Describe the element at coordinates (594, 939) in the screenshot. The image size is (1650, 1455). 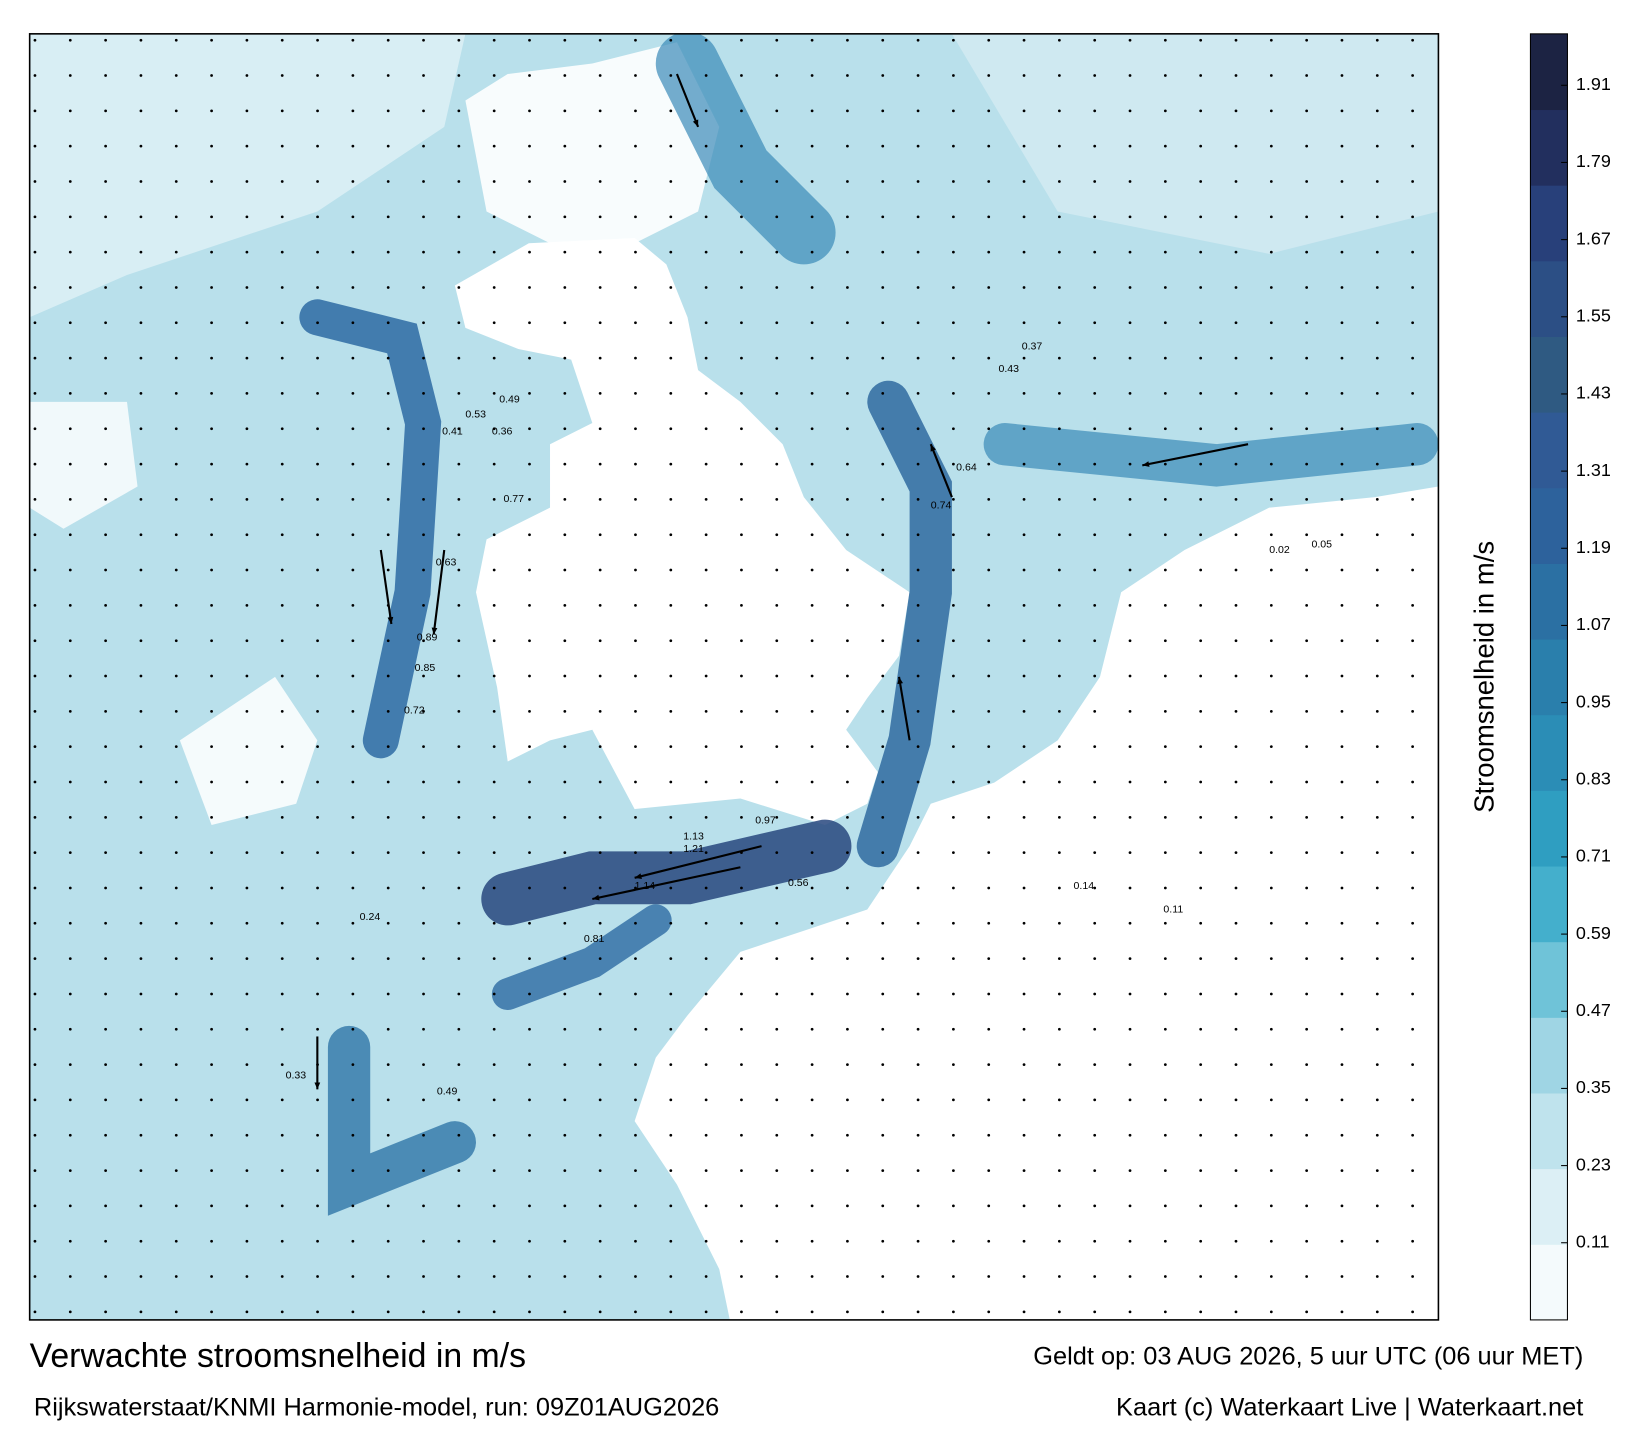
I see `value-label: 0.81` at that location.